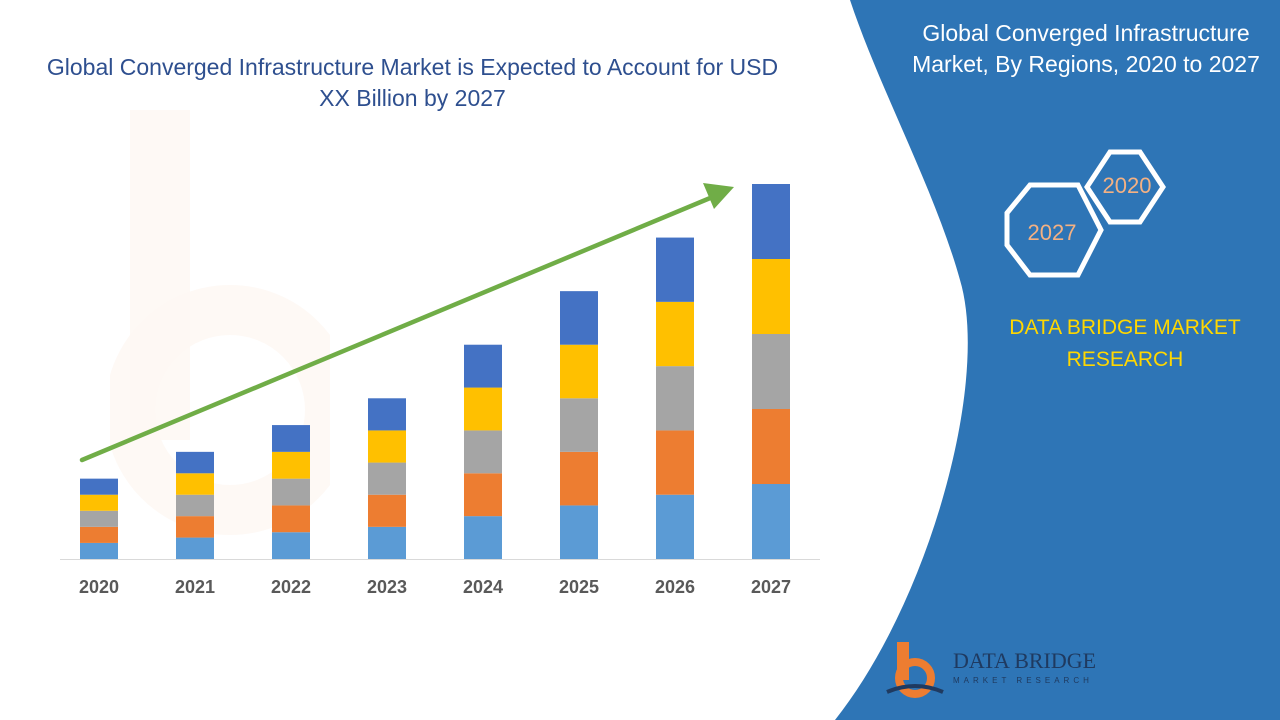  What do you see at coordinates (675, 269) in the screenshot?
I see `bar-2026-middle-east-and-africa` at bounding box center [675, 269].